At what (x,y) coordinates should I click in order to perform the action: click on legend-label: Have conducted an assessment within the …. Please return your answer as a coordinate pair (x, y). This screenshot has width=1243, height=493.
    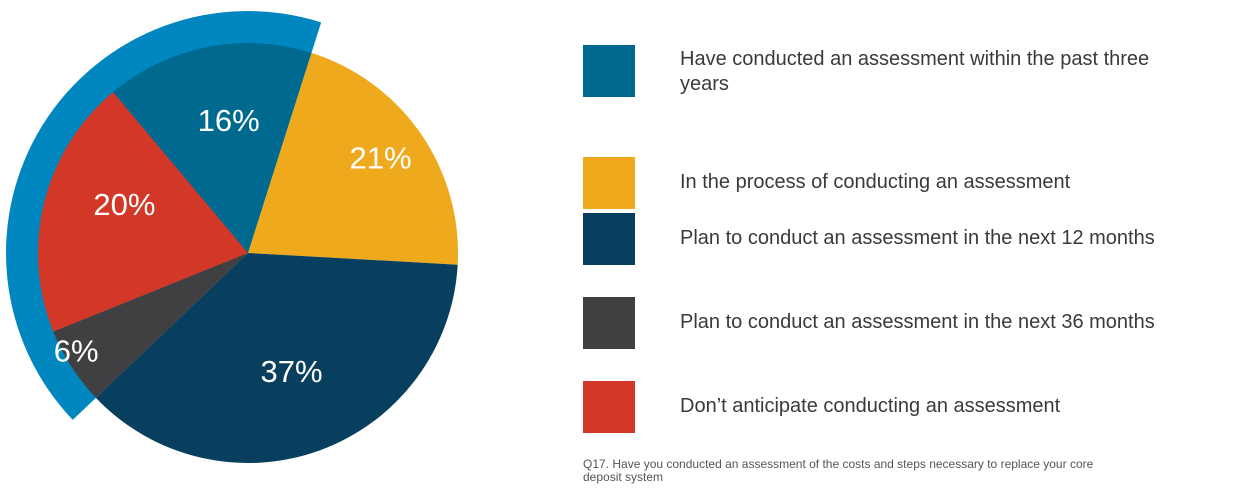
    Looking at the image, I should click on (915, 71).